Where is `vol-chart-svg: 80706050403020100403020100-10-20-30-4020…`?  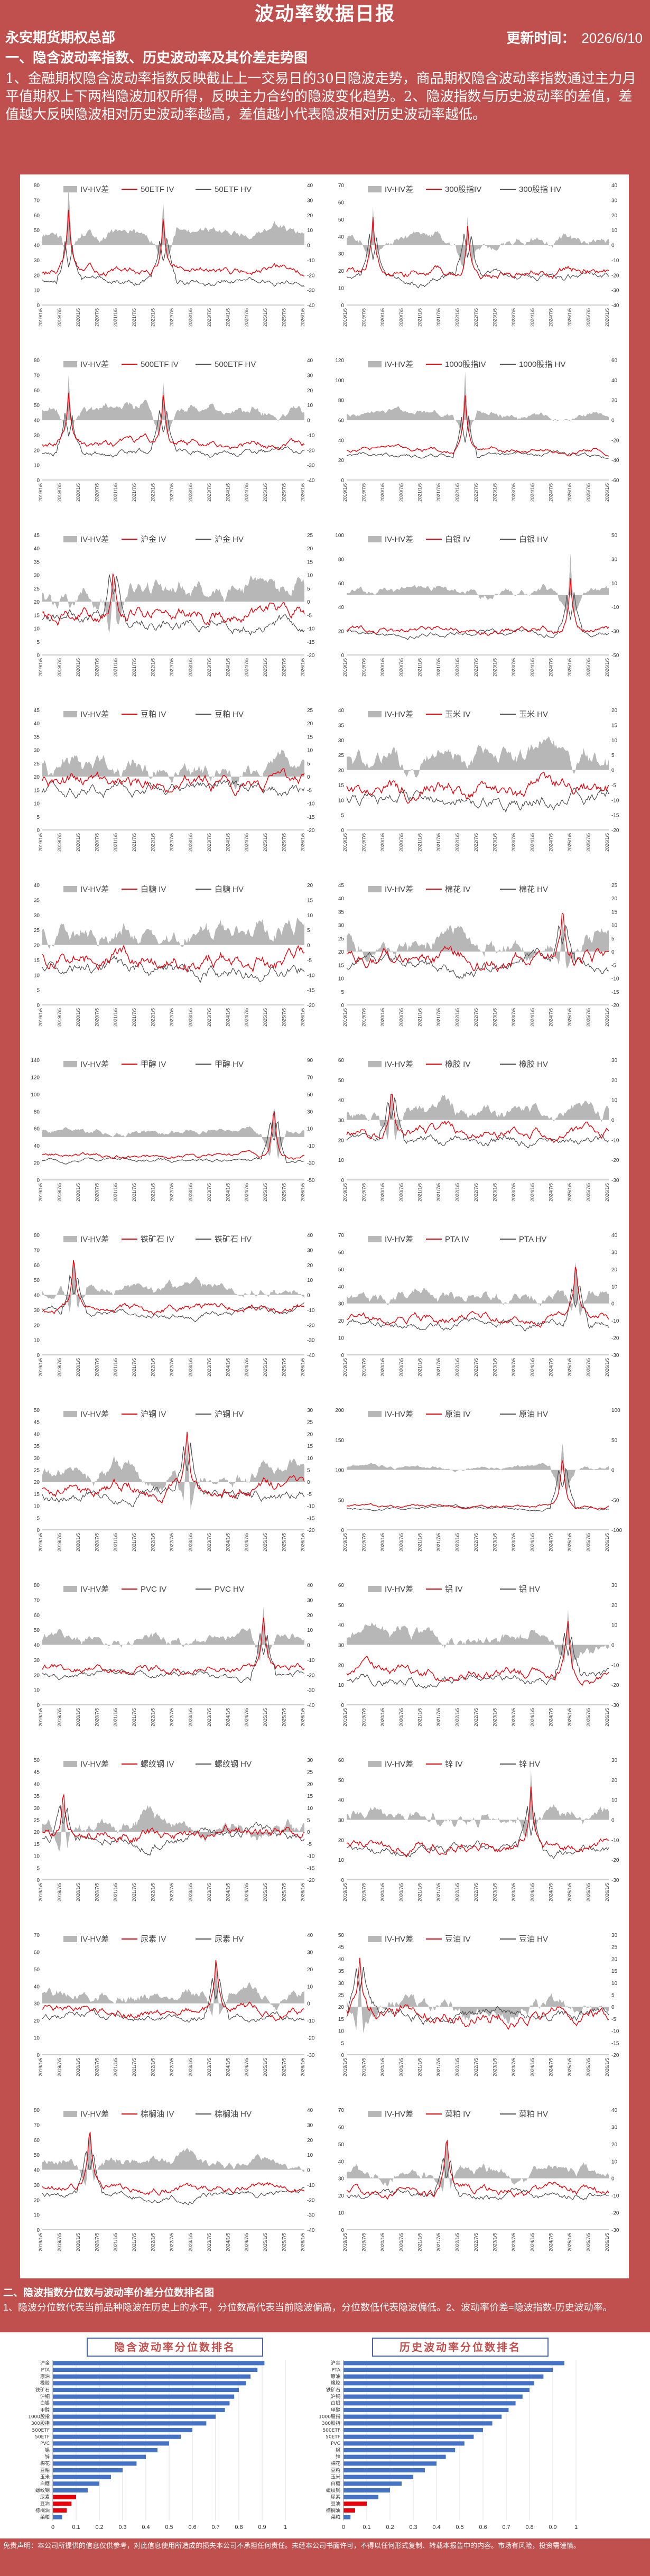 vol-chart-svg: 80706050403020100403020100-10-20-30-4020… is located at coordinates (174, 430).